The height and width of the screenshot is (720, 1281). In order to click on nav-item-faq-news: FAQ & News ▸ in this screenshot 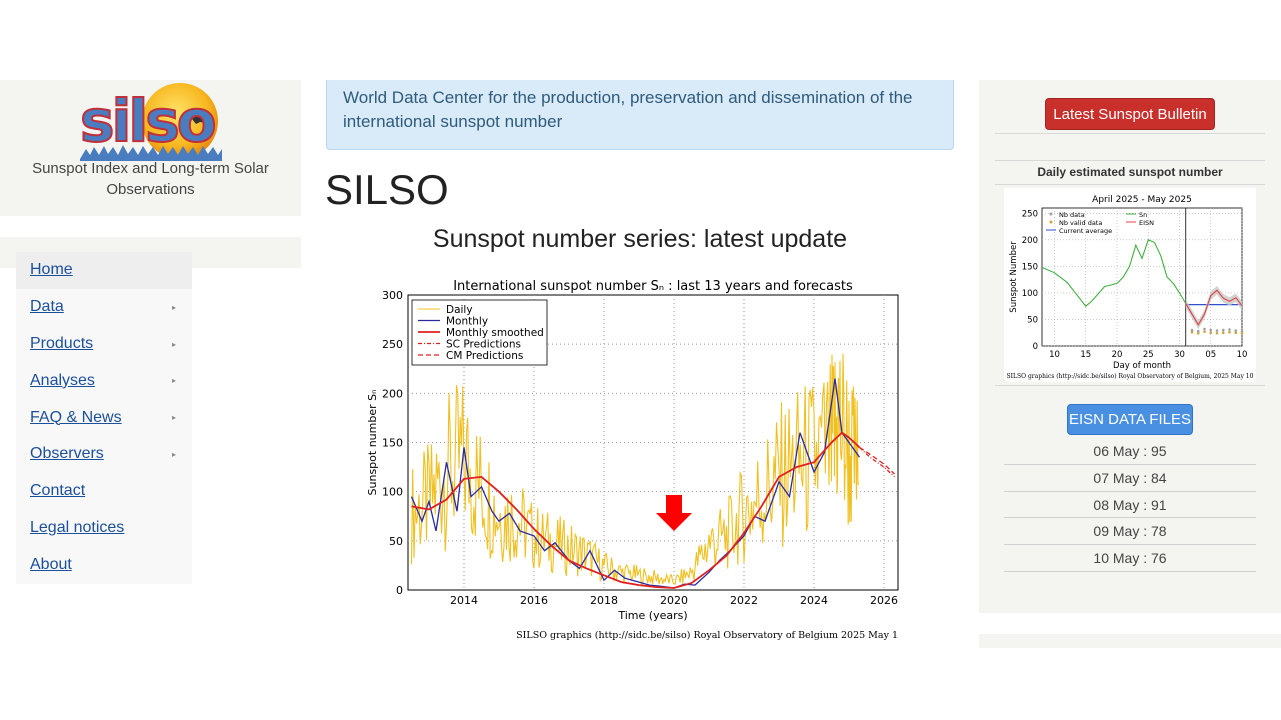, I will do `click(104, 417)`.